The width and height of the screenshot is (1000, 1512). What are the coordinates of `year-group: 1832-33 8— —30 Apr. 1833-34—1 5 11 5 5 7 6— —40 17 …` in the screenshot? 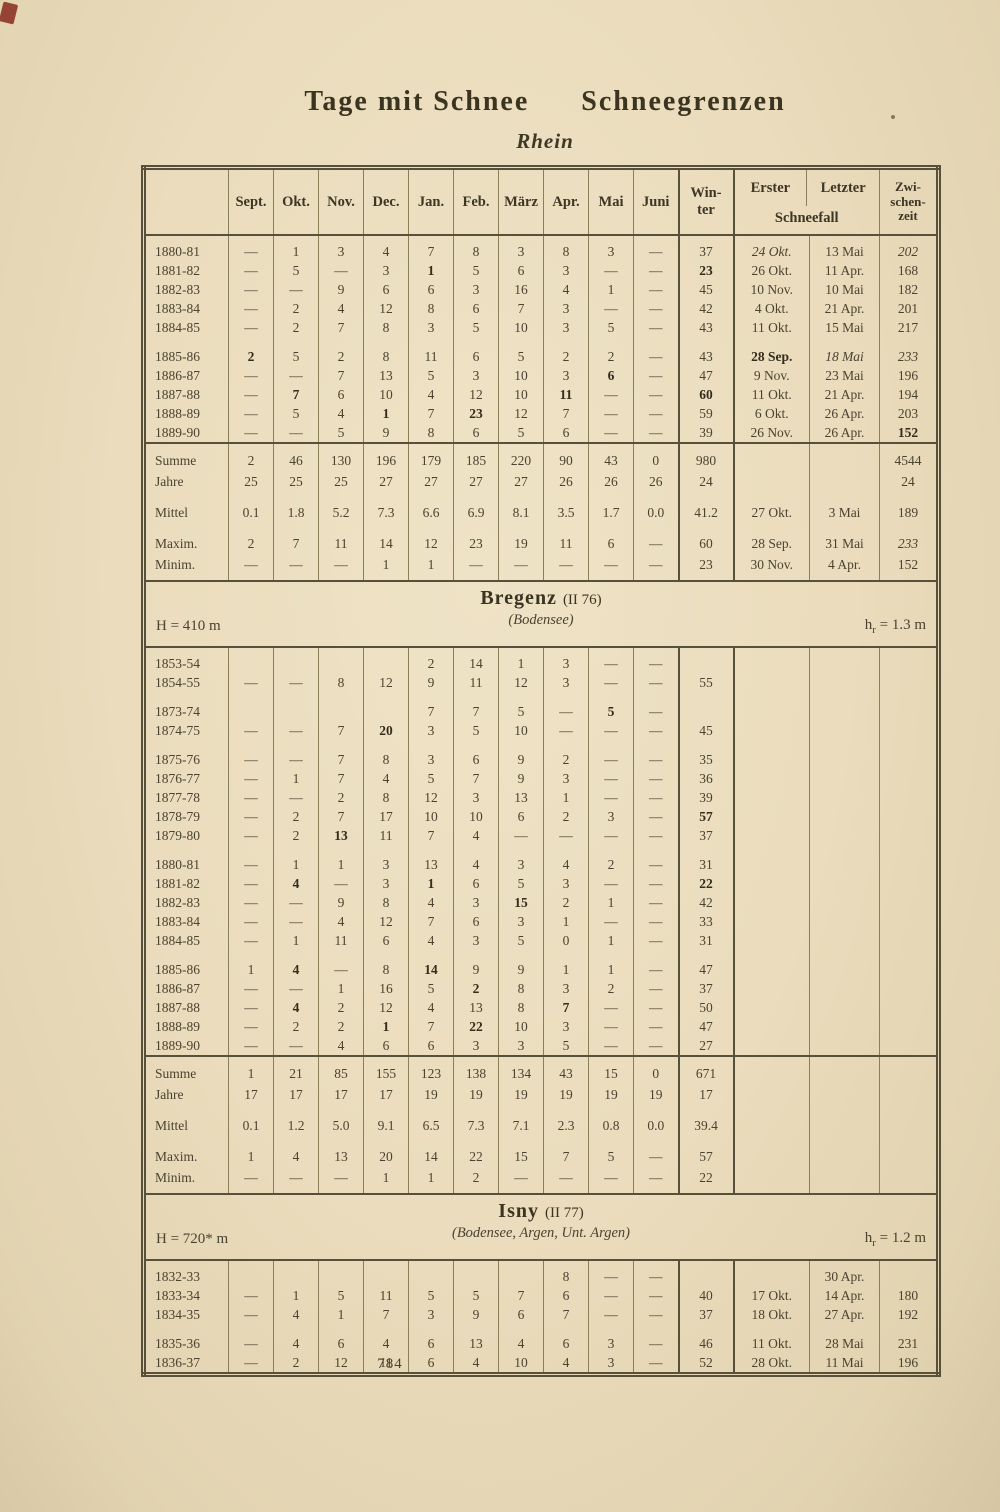 It's located at (541, 1292).